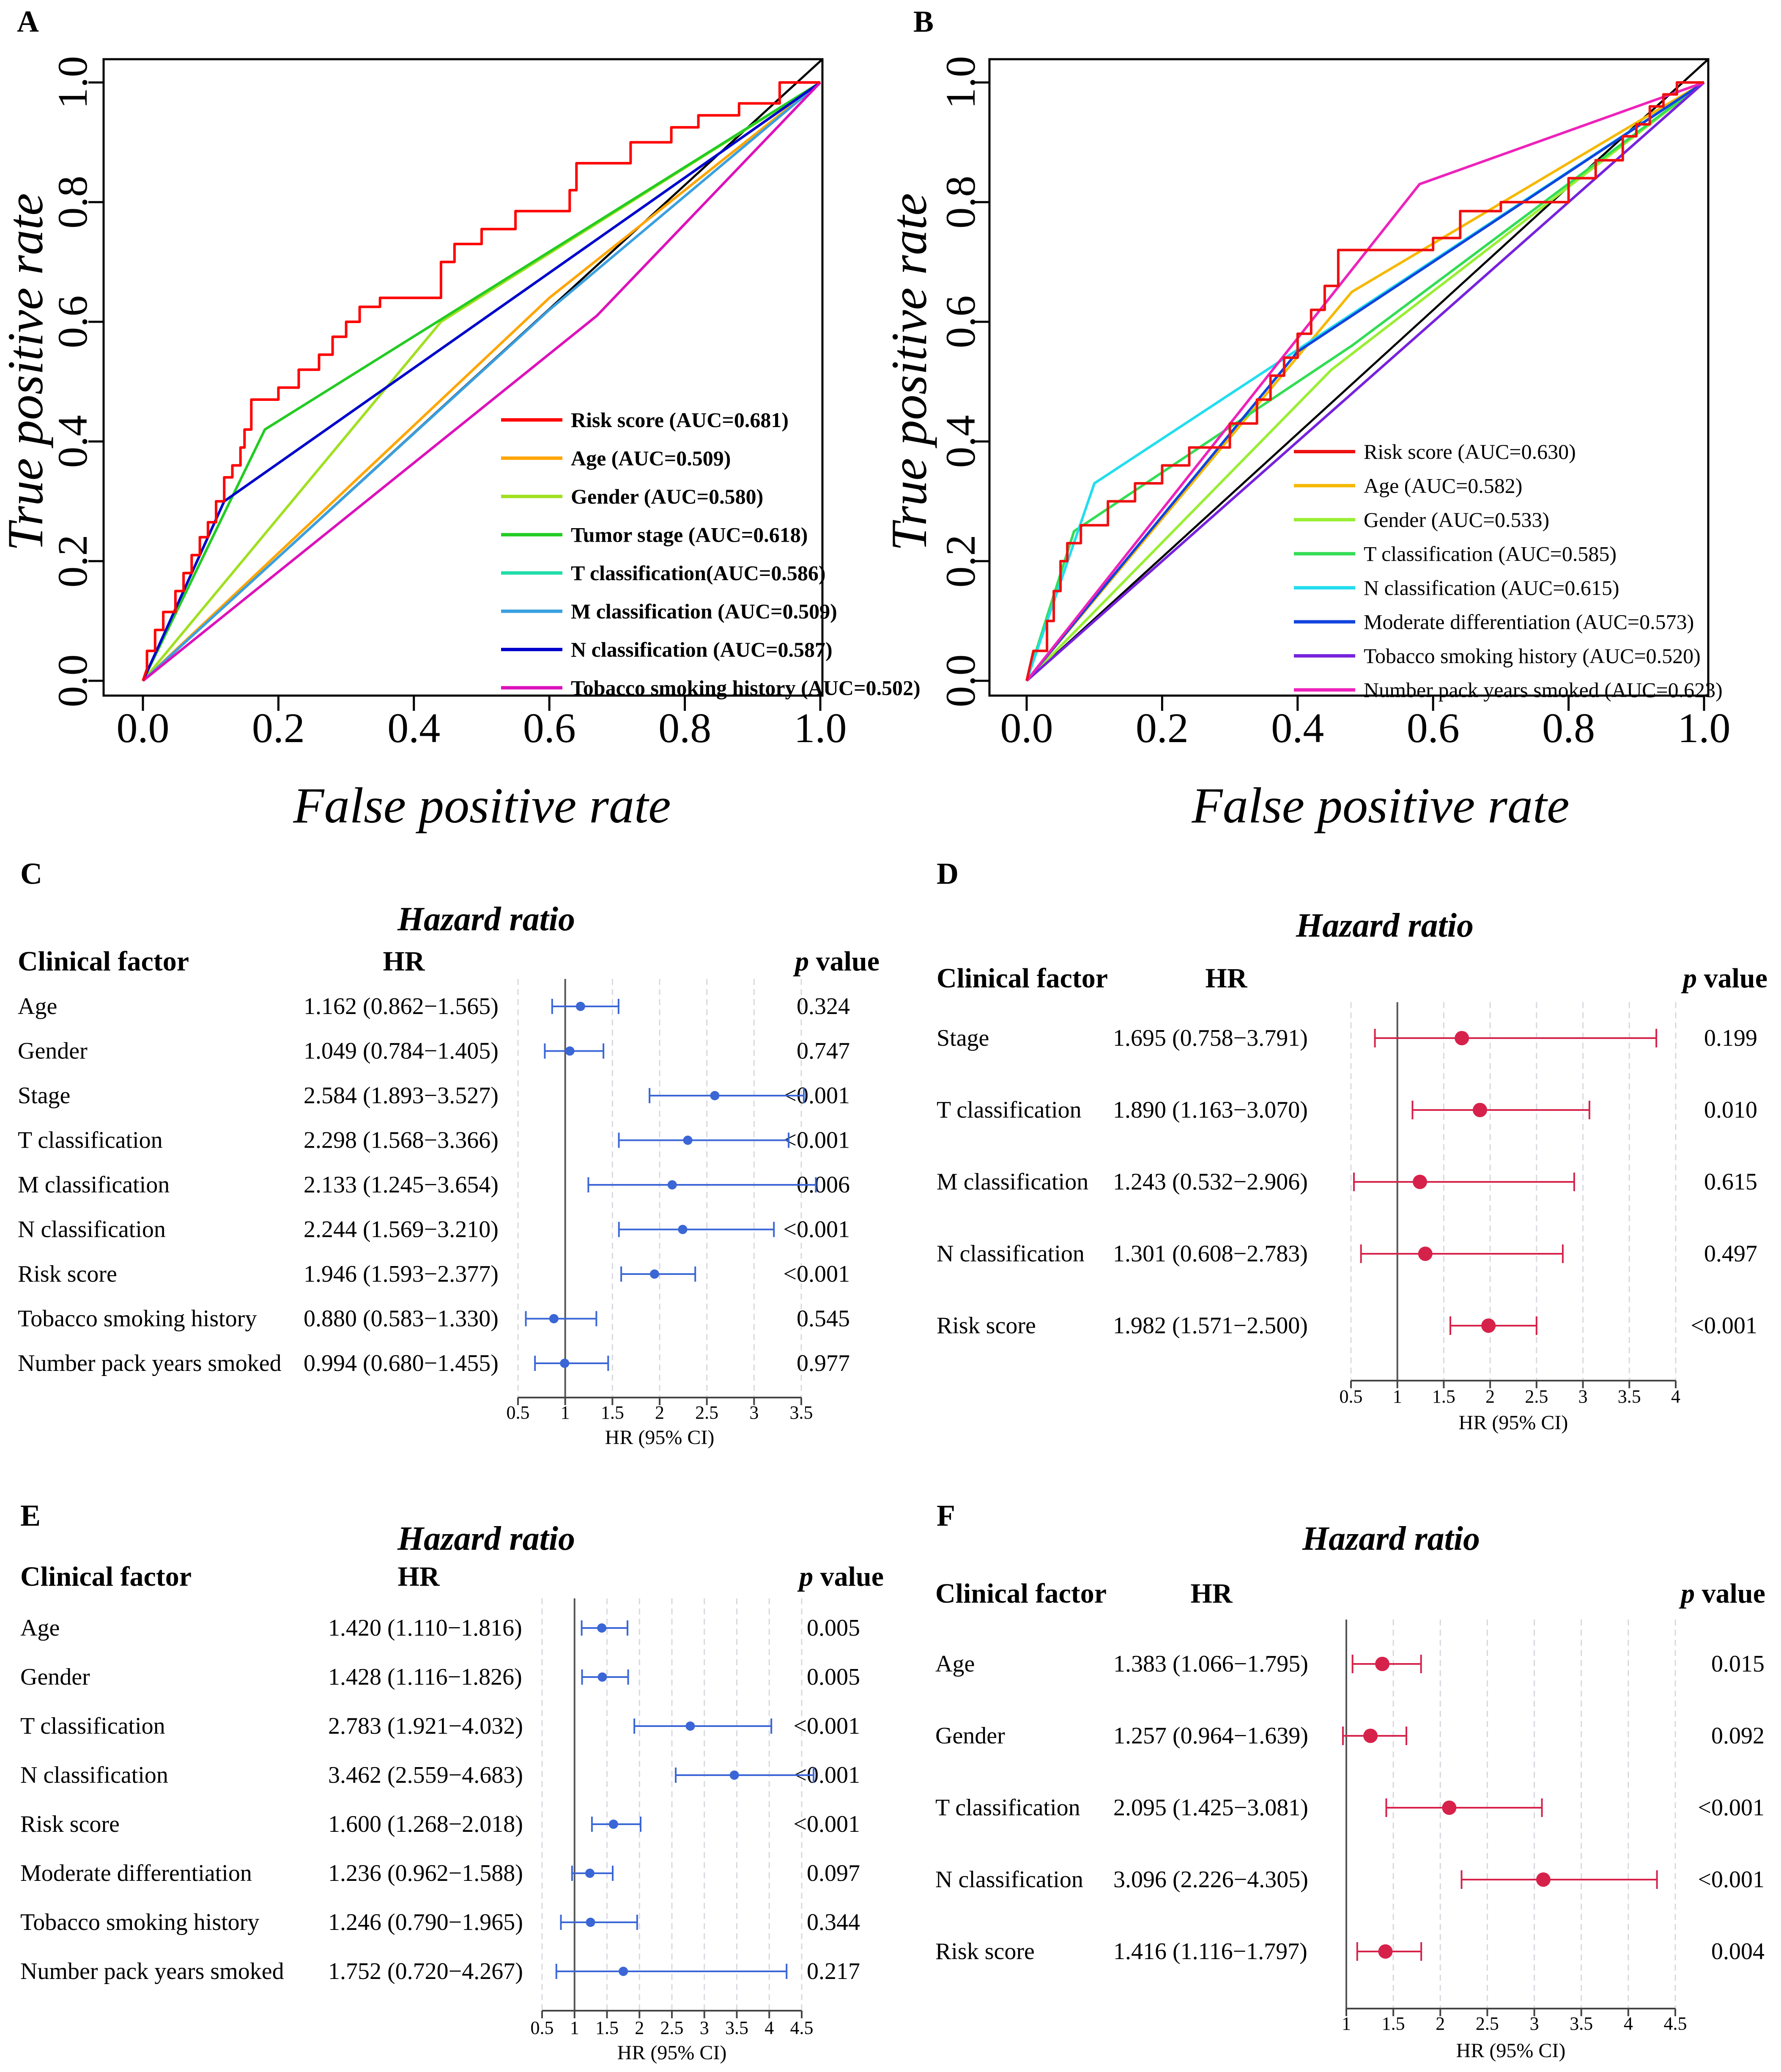  Describe the element at coordinates (924, 21) in the screenshot. I see `panel-label-b: B` at that location.